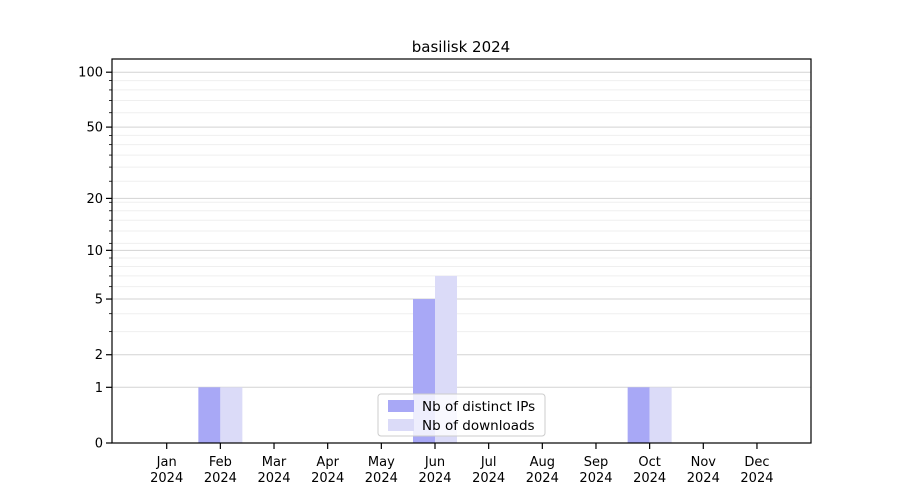  I want to click on x-tick-year-jan: 2024, so click(166, 478).